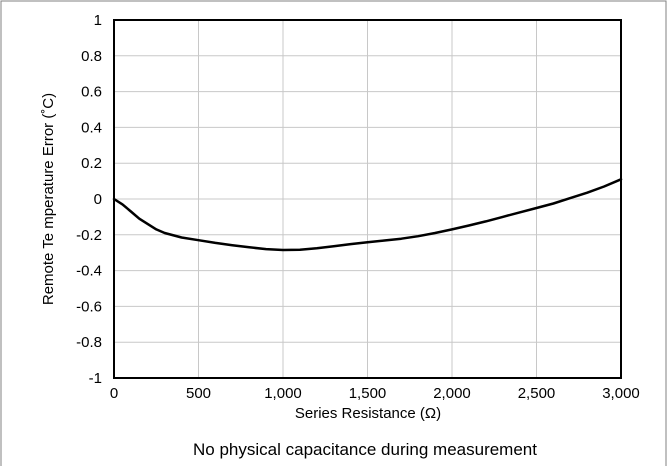 The height and width of the screenshot is (471, 667). I want to click on y-tick-label: 0, so click(98, 199).